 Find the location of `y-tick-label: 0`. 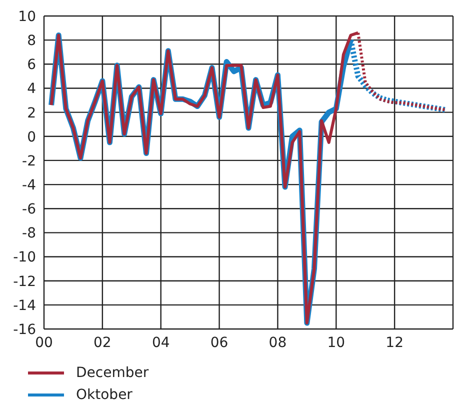

y-tick-label: 0 is located at coordinates (31, 137).